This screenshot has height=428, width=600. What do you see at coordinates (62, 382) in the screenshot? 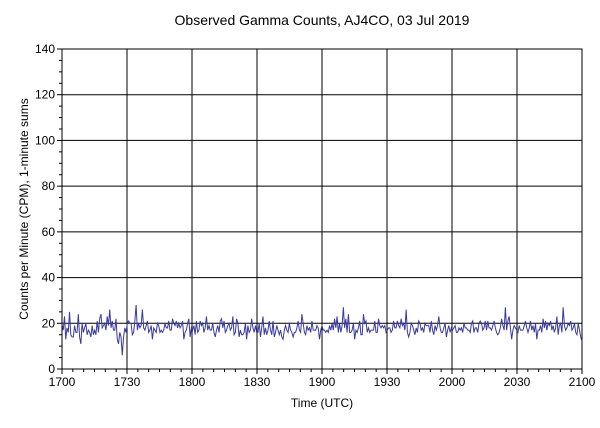
I see `x-tick-label: 1700` at bounding box center [62, 382].